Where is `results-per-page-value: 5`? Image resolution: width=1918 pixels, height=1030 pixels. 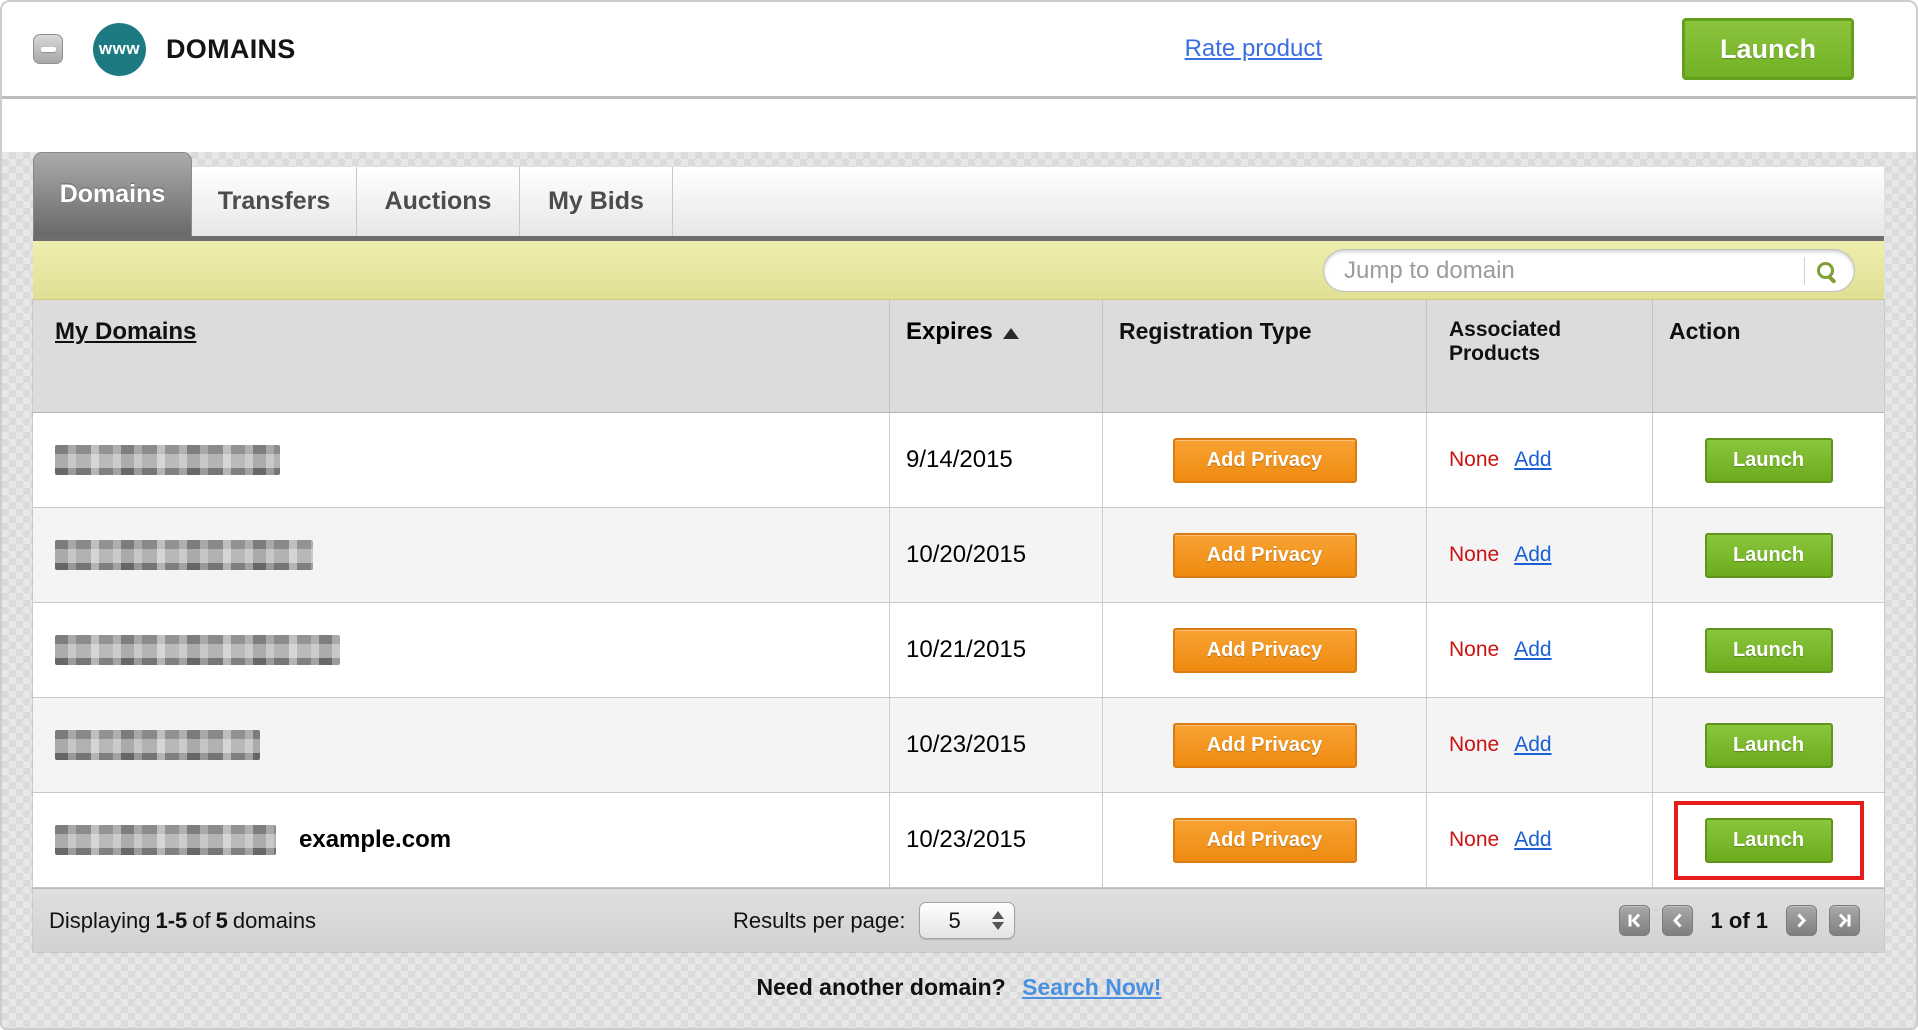 results-per-page-value: 5 is located at coordinates (954, 920).